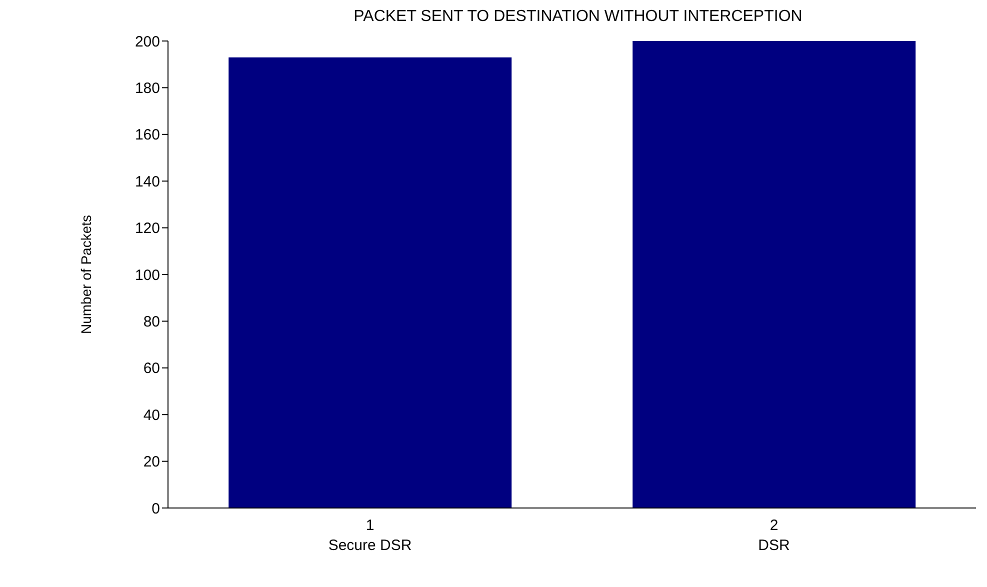  I want to click on y-tick-label: 60, so click(151, 369).